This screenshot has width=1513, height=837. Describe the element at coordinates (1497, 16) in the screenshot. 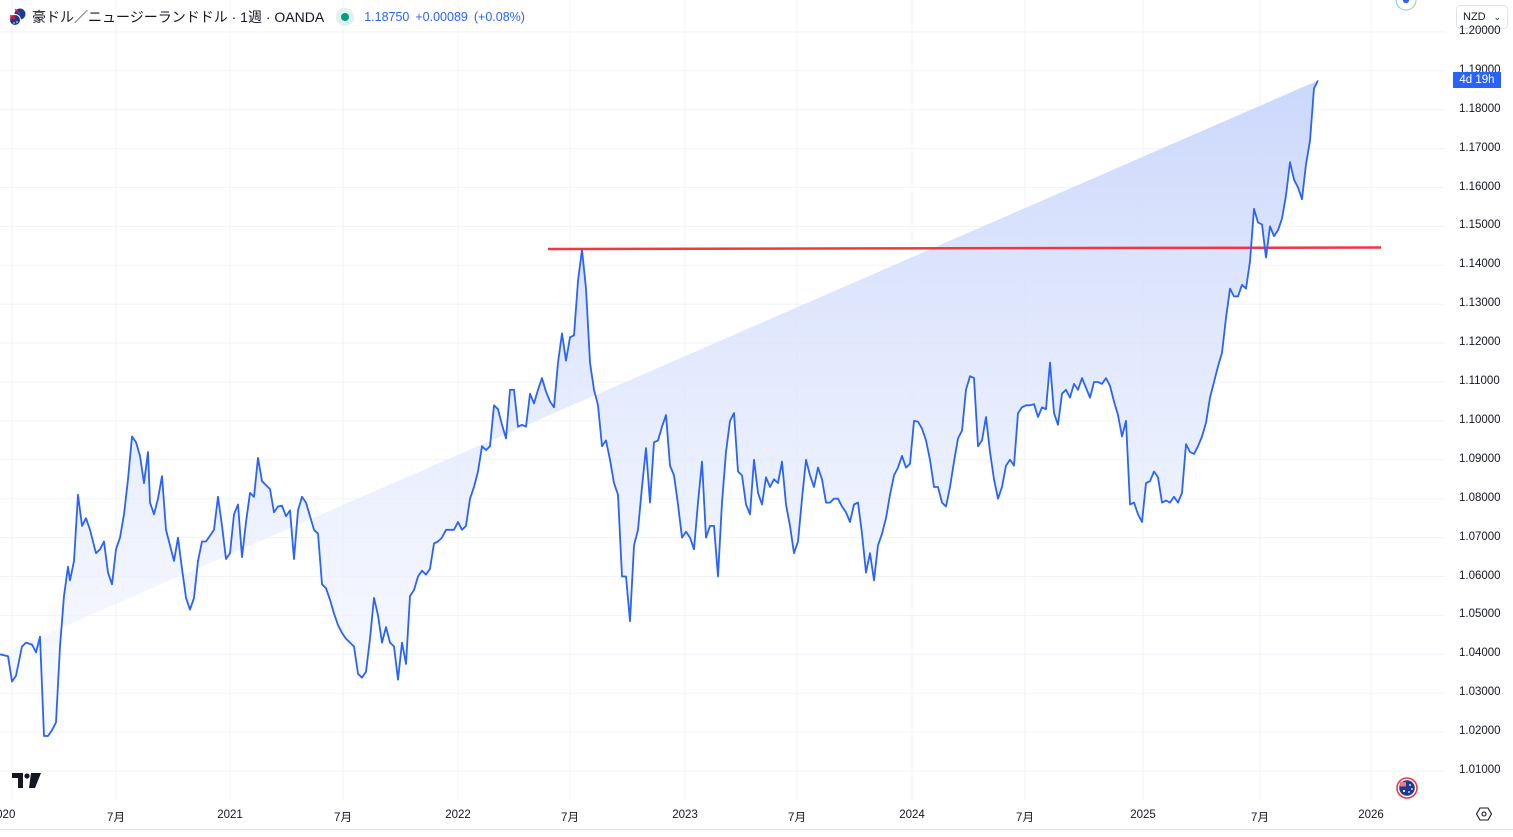

I see `chevron-down-icon: ⌄` at that location.